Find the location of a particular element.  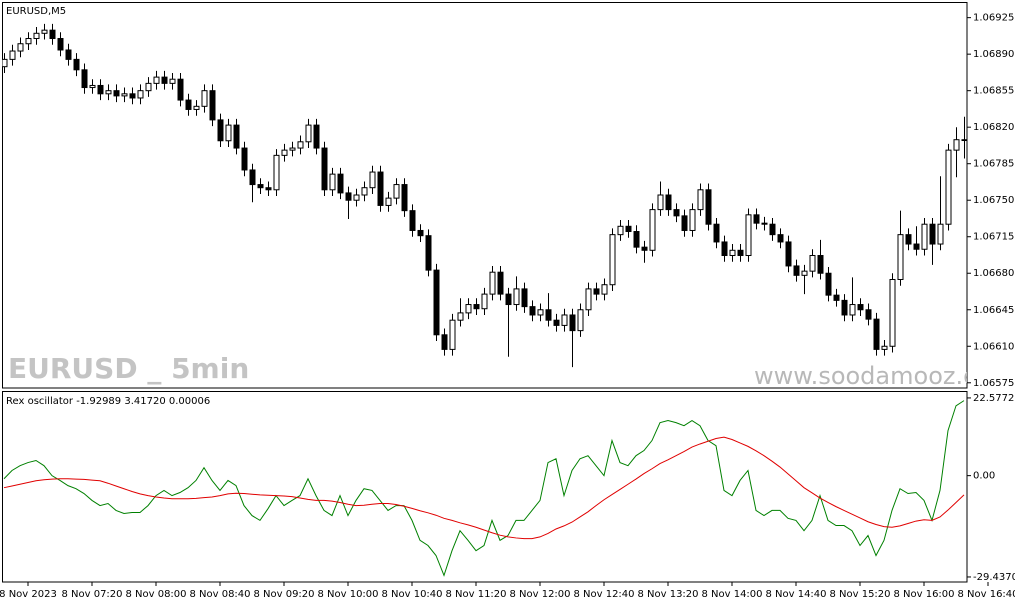

y-tick-label: 22.57726 is located at coordinates (994, 398).